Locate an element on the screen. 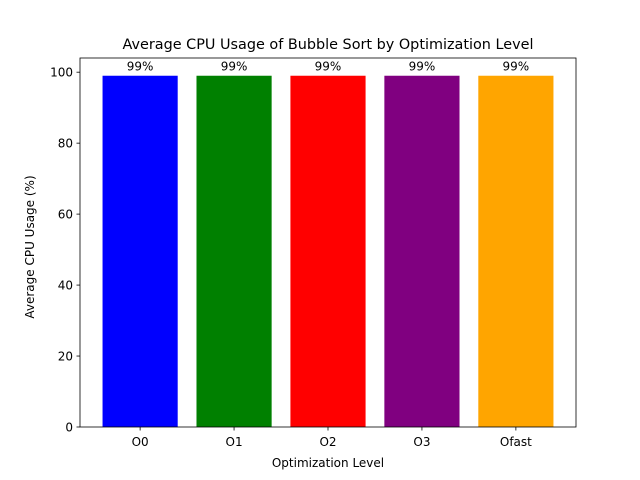 Image resolution: width=640 pixels, height=480 pixels. x-tick-label: O2 is located at coordinates (327, 442).